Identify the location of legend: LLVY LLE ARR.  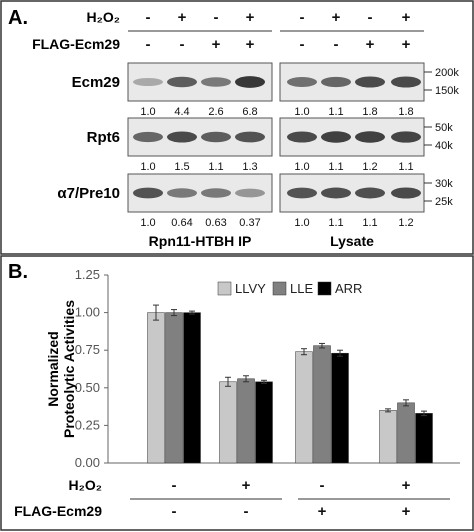
(289, 288).